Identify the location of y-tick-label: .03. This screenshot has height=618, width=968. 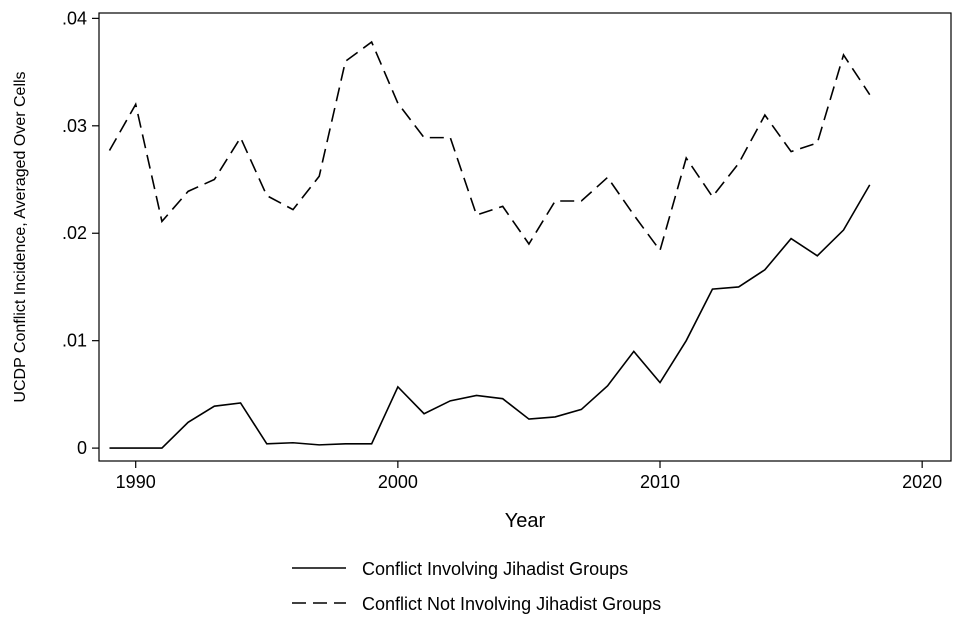
(74, 126).